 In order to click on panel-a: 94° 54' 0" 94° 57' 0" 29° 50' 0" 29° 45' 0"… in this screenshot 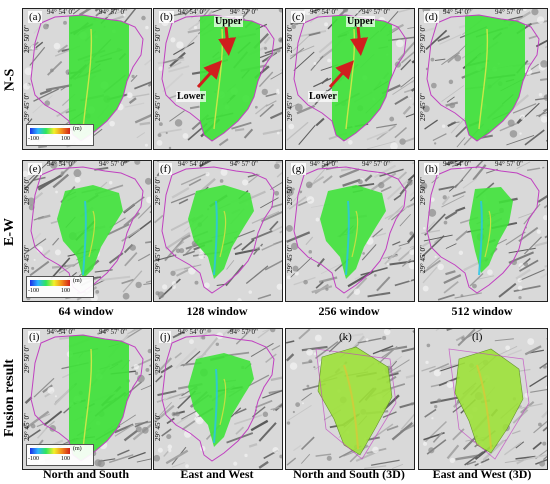, I will do `click(87, 79)`.